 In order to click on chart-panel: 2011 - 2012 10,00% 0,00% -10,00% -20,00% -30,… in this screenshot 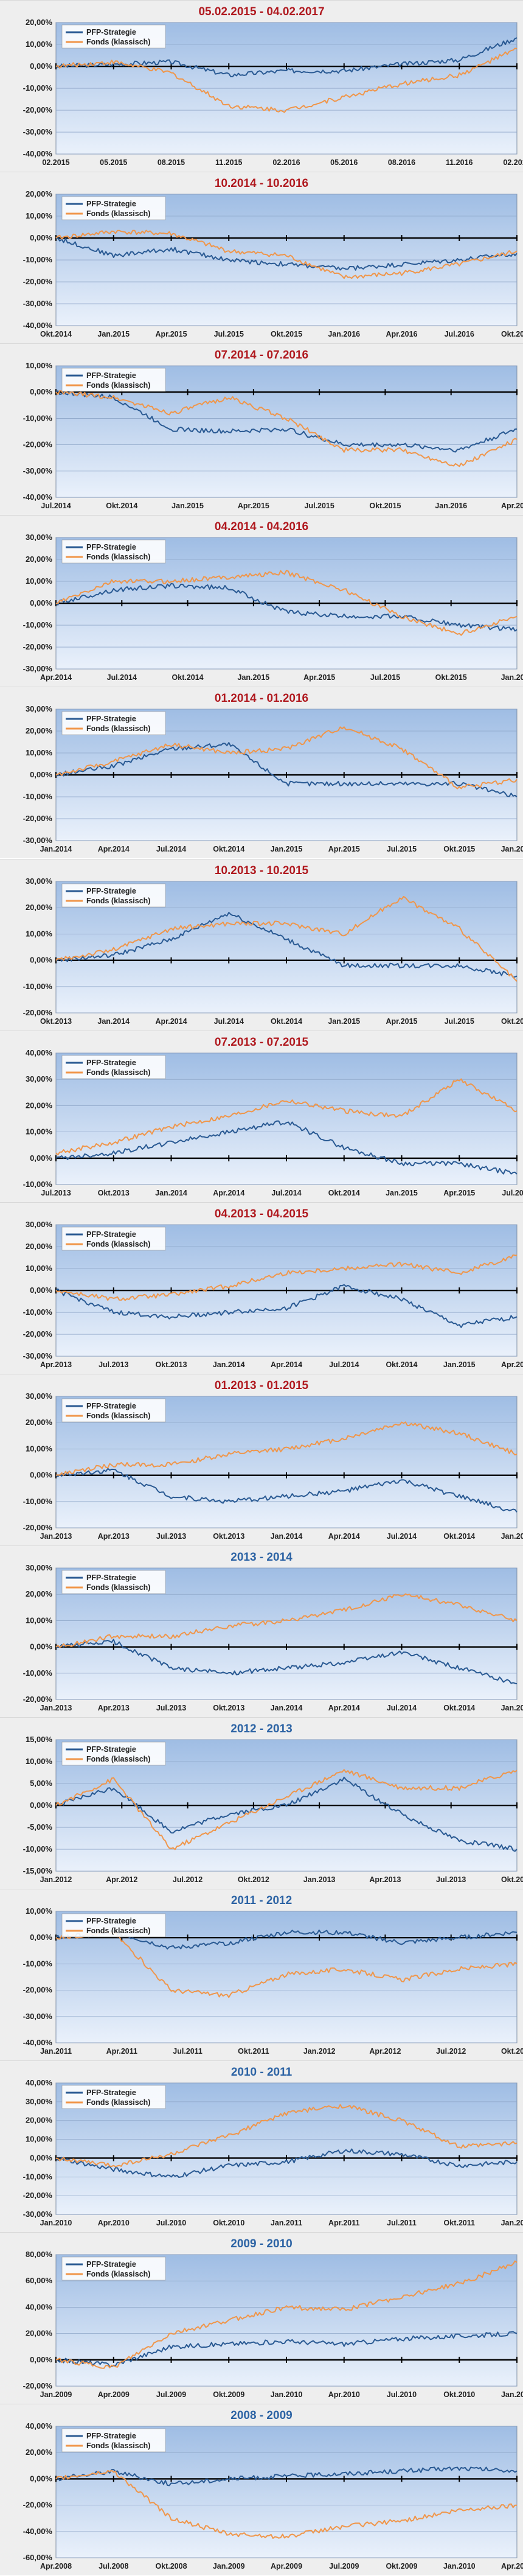, I will do `click(261, 1975)`.